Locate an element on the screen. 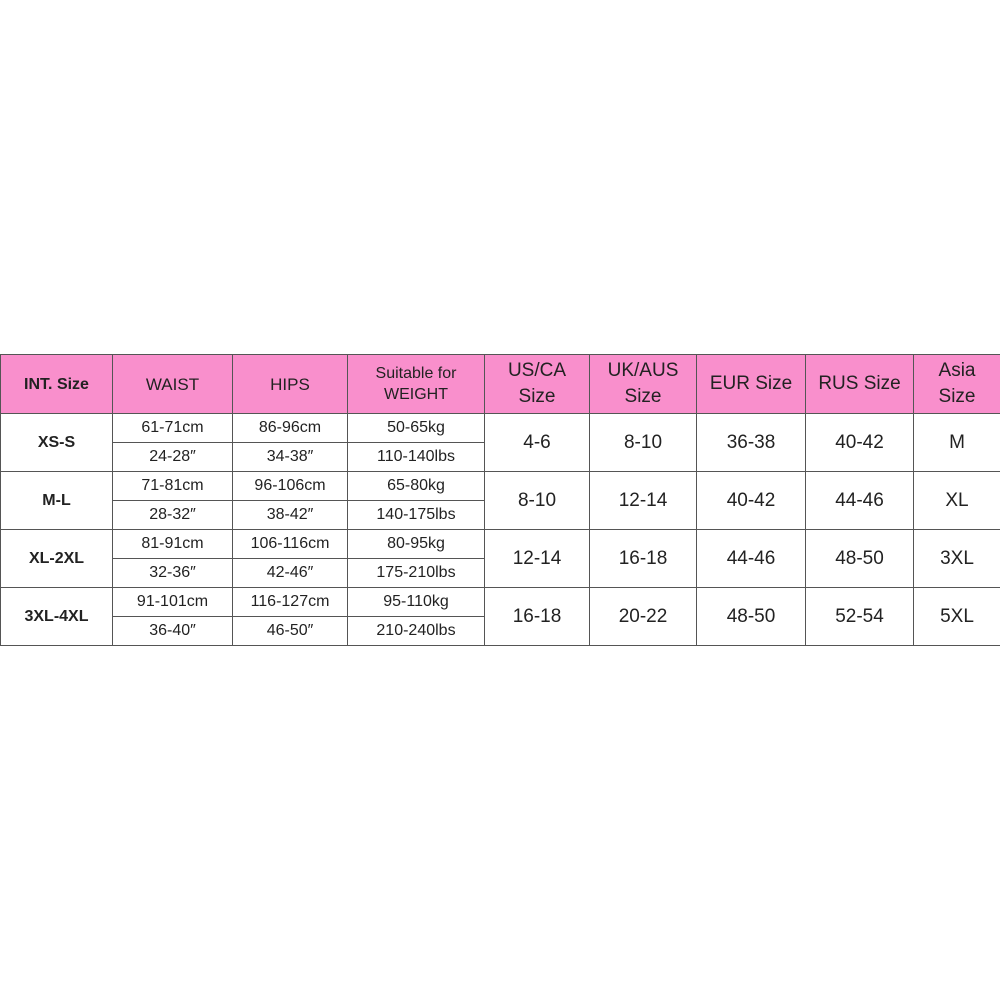 The image size is (1000, 1000). table-row-imperial: 32-36″ 42-46″ 175-210lbs is located at coordinates (500, 573).